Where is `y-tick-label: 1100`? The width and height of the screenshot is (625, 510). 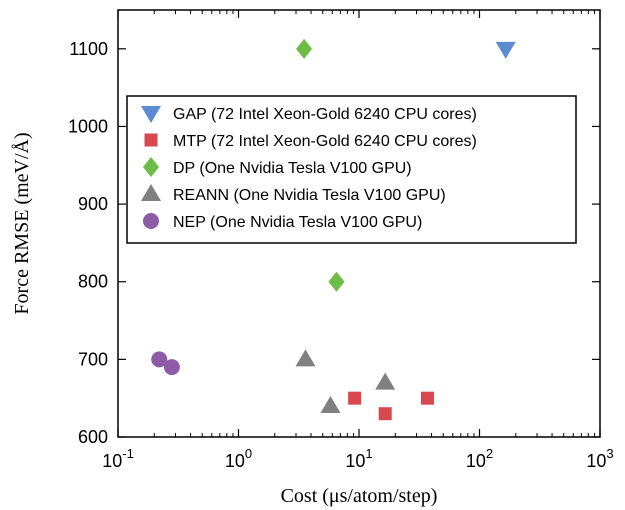
y-tick-label: 1100 is located at coordinates (88, 49).